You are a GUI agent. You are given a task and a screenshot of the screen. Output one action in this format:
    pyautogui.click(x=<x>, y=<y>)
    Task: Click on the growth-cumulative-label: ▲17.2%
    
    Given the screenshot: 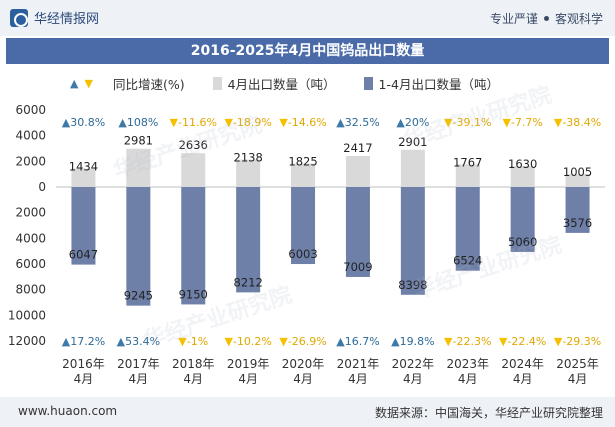 What is the action you would take?
    pyautogui.click(x=83, y=341)
    